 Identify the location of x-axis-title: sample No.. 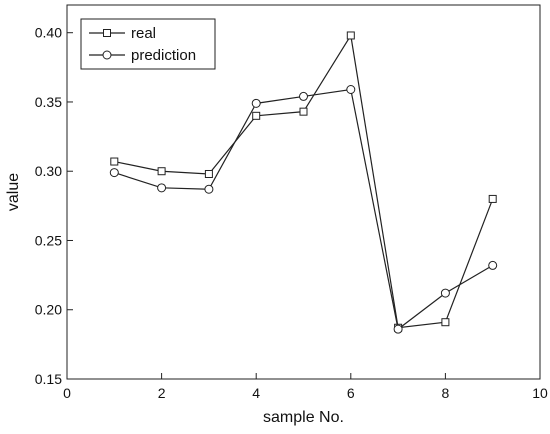
(303, 417).